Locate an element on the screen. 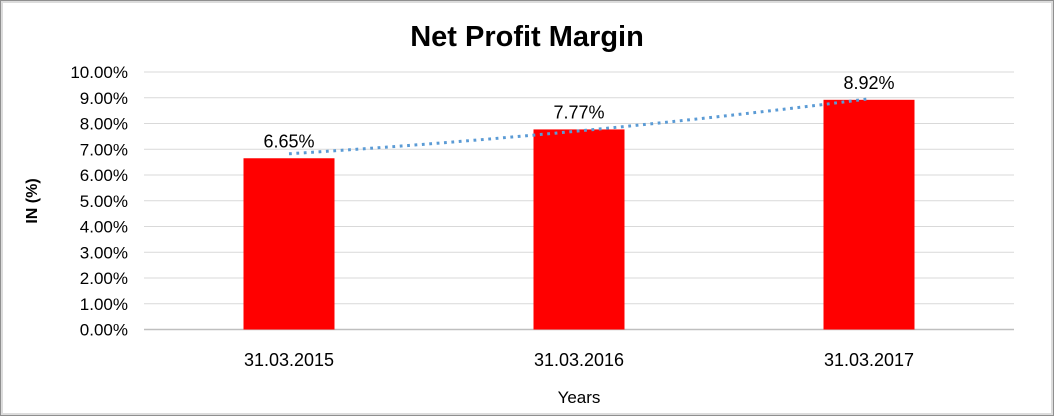 This screenshot has height=416, width=1054. bar-31.03.2016 is located at coordinates (579, 229).